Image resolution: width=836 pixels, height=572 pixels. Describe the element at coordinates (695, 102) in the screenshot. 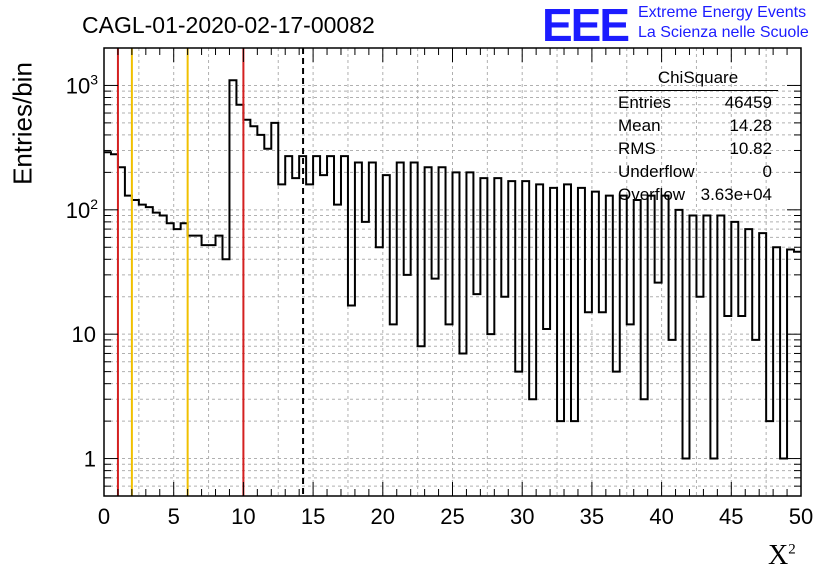

I see `stats-row-entries: Entries 46459` at that location.